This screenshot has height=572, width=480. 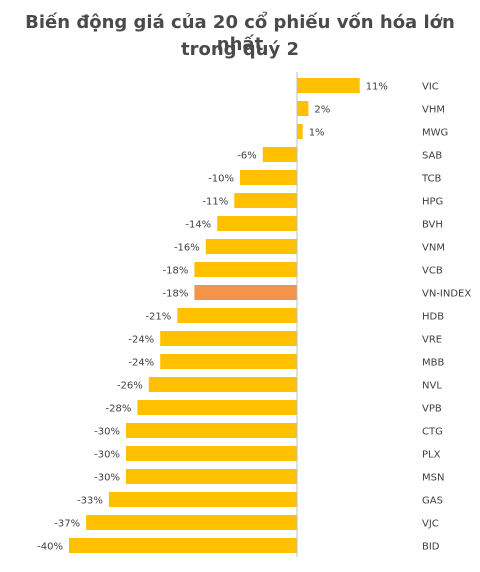 I want to click on value-label-vic: 11%, so click(x=377, y=87).